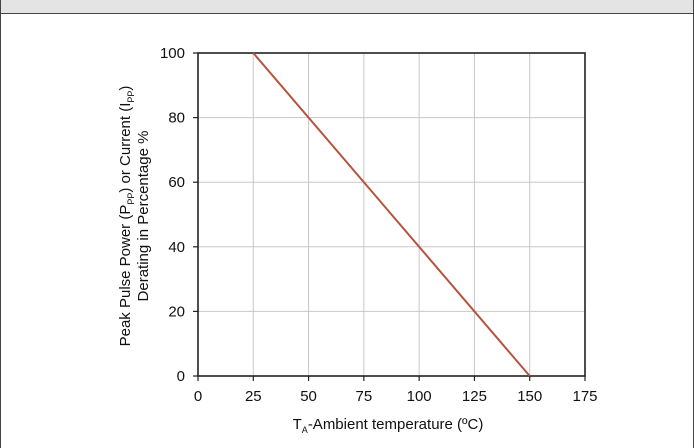  What do you see at coordinates (176, 247) in the screenshot?
I see `y-tick-label: 40` at bounding box center [176, 247].